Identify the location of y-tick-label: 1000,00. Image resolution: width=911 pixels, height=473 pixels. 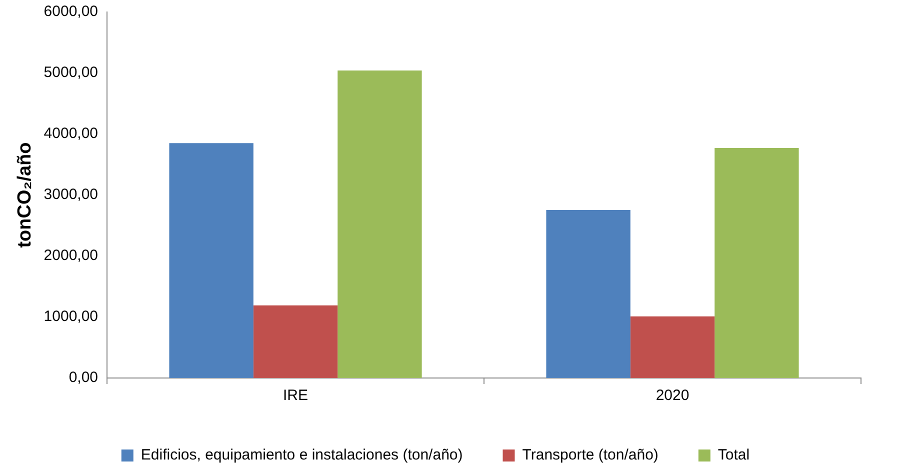
(71, 317).